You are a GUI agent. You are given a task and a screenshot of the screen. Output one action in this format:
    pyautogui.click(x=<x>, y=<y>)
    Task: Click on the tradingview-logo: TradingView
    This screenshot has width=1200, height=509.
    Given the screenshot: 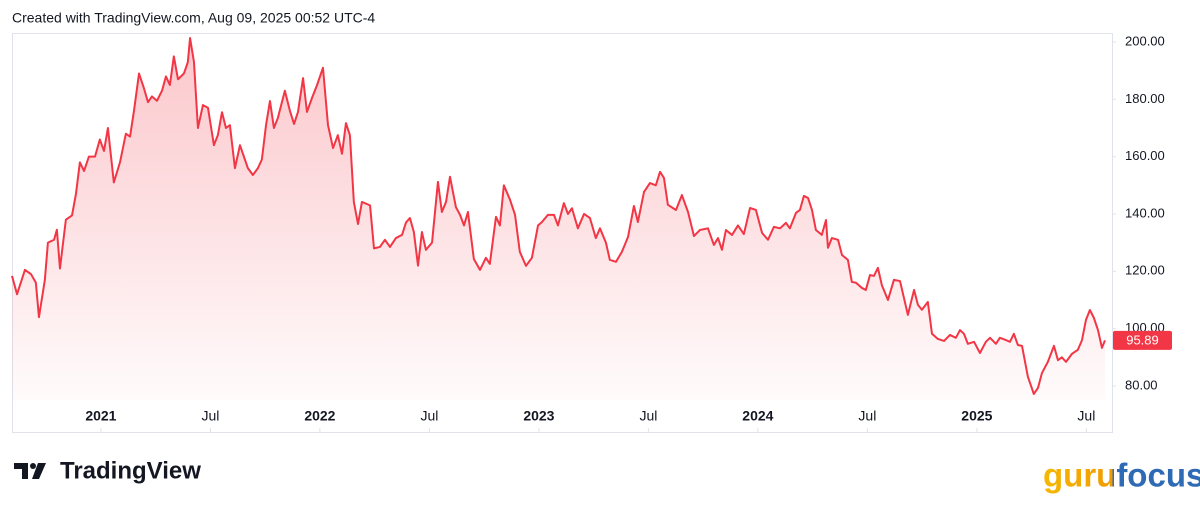 What is the action you would take?
    pyautogui.click(x=107, y=470)
    